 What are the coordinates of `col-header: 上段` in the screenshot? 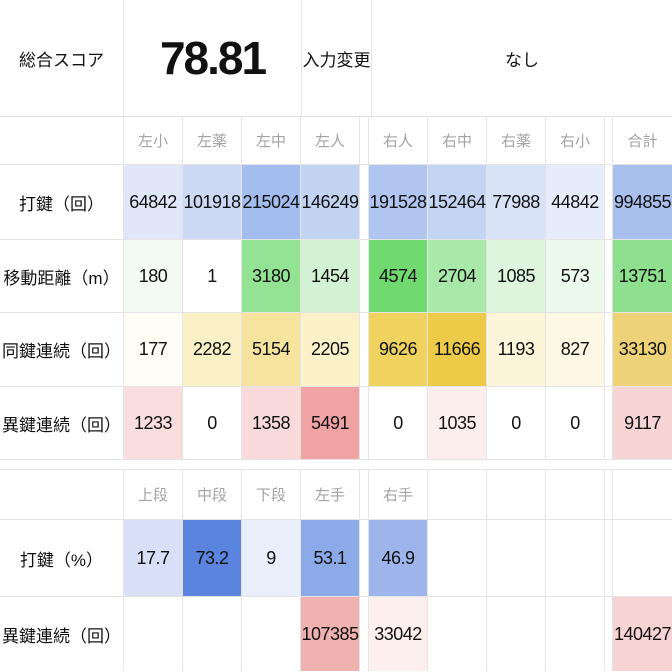 It's located at (153, 495).